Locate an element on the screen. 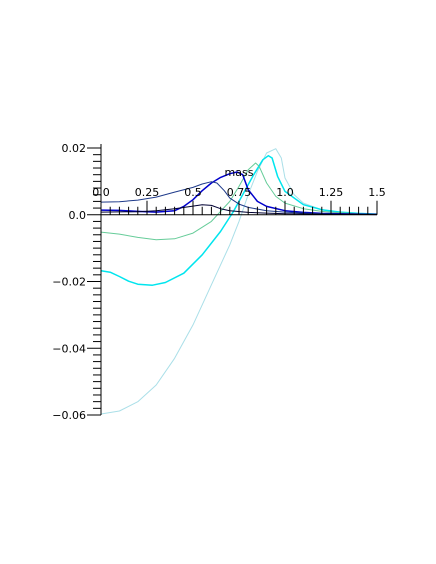 This screenshot has height=564, width=436. x-tick-label: 0.75 is located at coordinates (239, 192).